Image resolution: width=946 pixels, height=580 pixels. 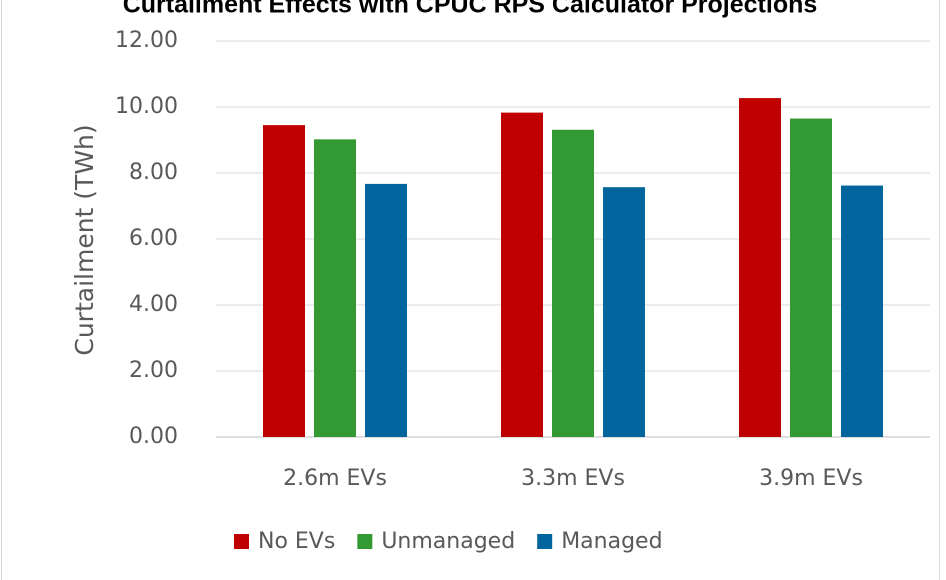 I want to click on y-tick-label: 8.00, so click(x=153, y=172).